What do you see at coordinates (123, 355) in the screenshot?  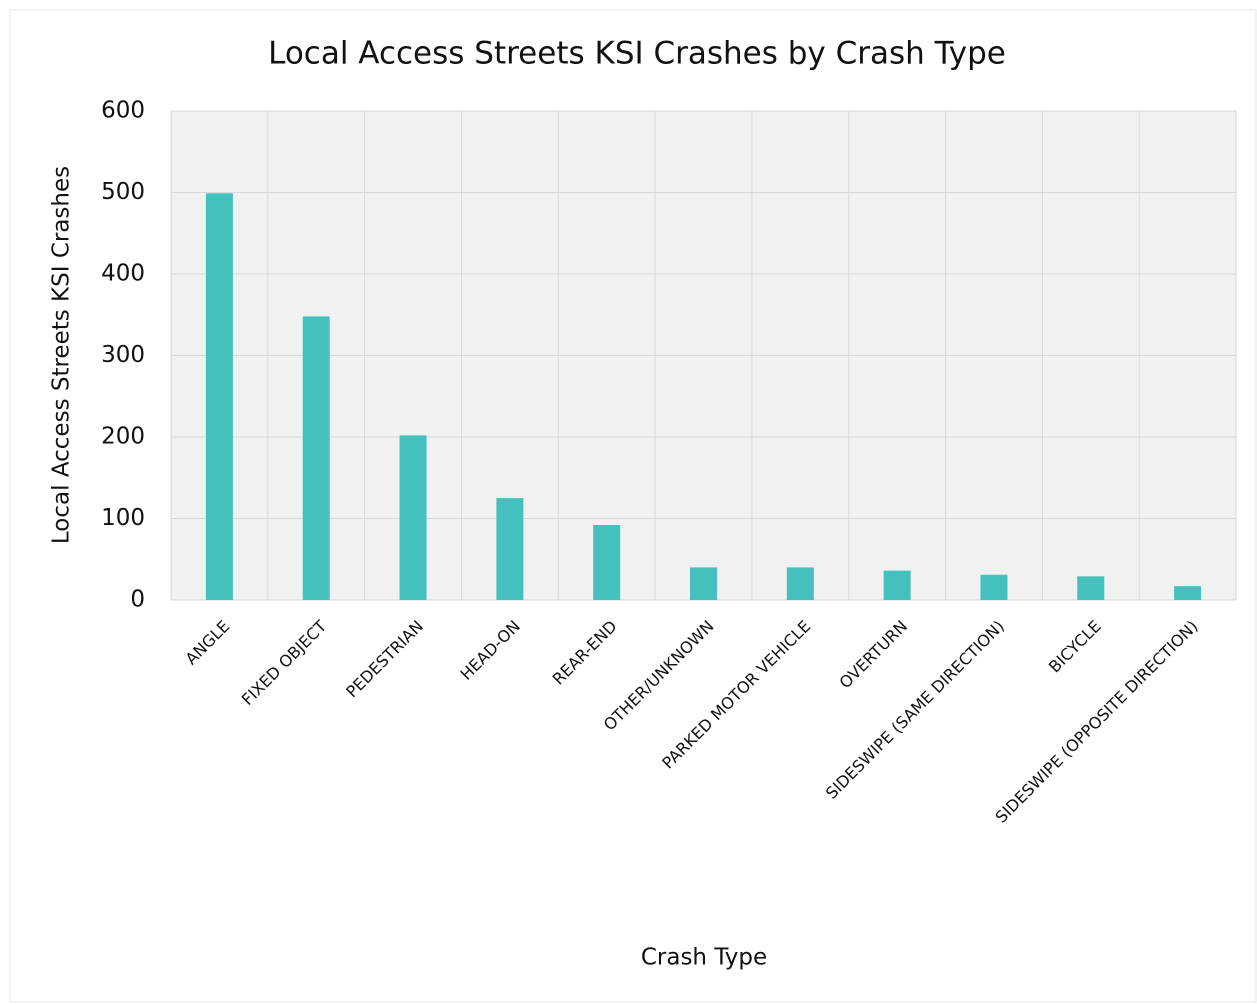 I see `y-tick-label: 300` at bounding box center [123, 355].